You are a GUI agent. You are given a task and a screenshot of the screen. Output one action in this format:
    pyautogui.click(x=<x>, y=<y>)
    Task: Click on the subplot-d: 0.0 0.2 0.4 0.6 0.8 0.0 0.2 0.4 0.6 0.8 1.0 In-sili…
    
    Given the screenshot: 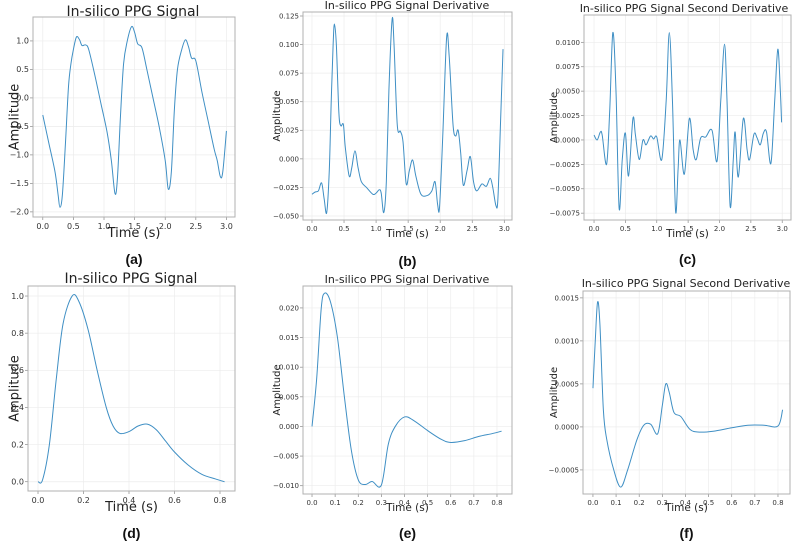 What is the action you would take?
    pyautogui.click(x=121, y=406)
    